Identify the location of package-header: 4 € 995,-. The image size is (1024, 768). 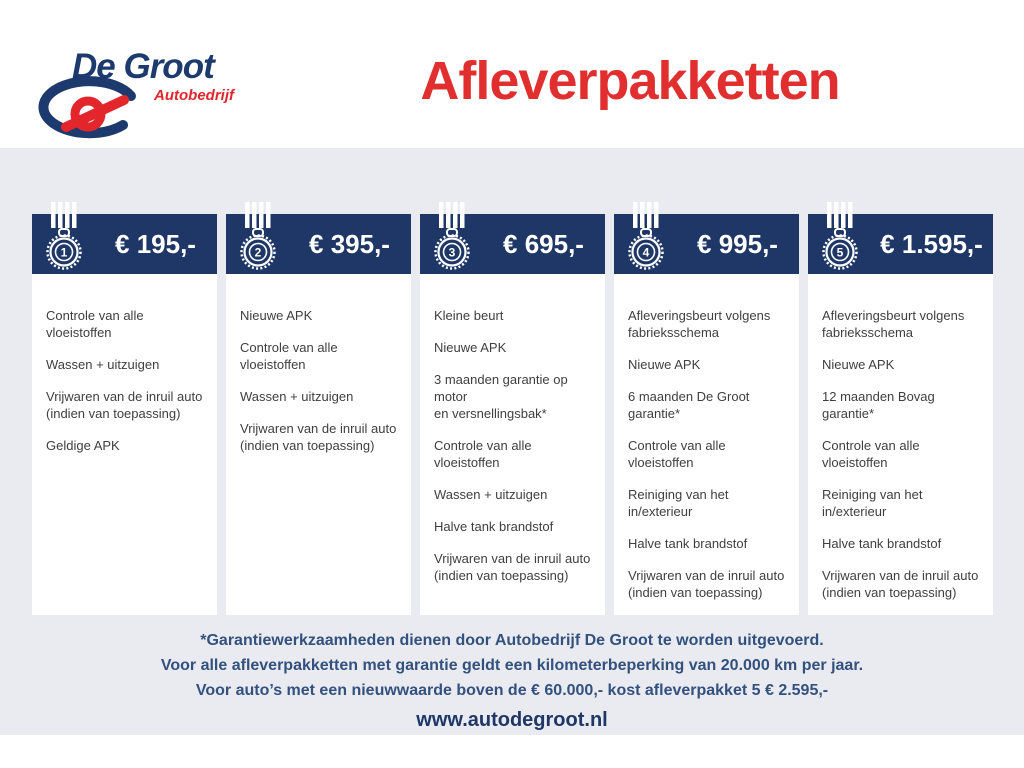
(706, 238).